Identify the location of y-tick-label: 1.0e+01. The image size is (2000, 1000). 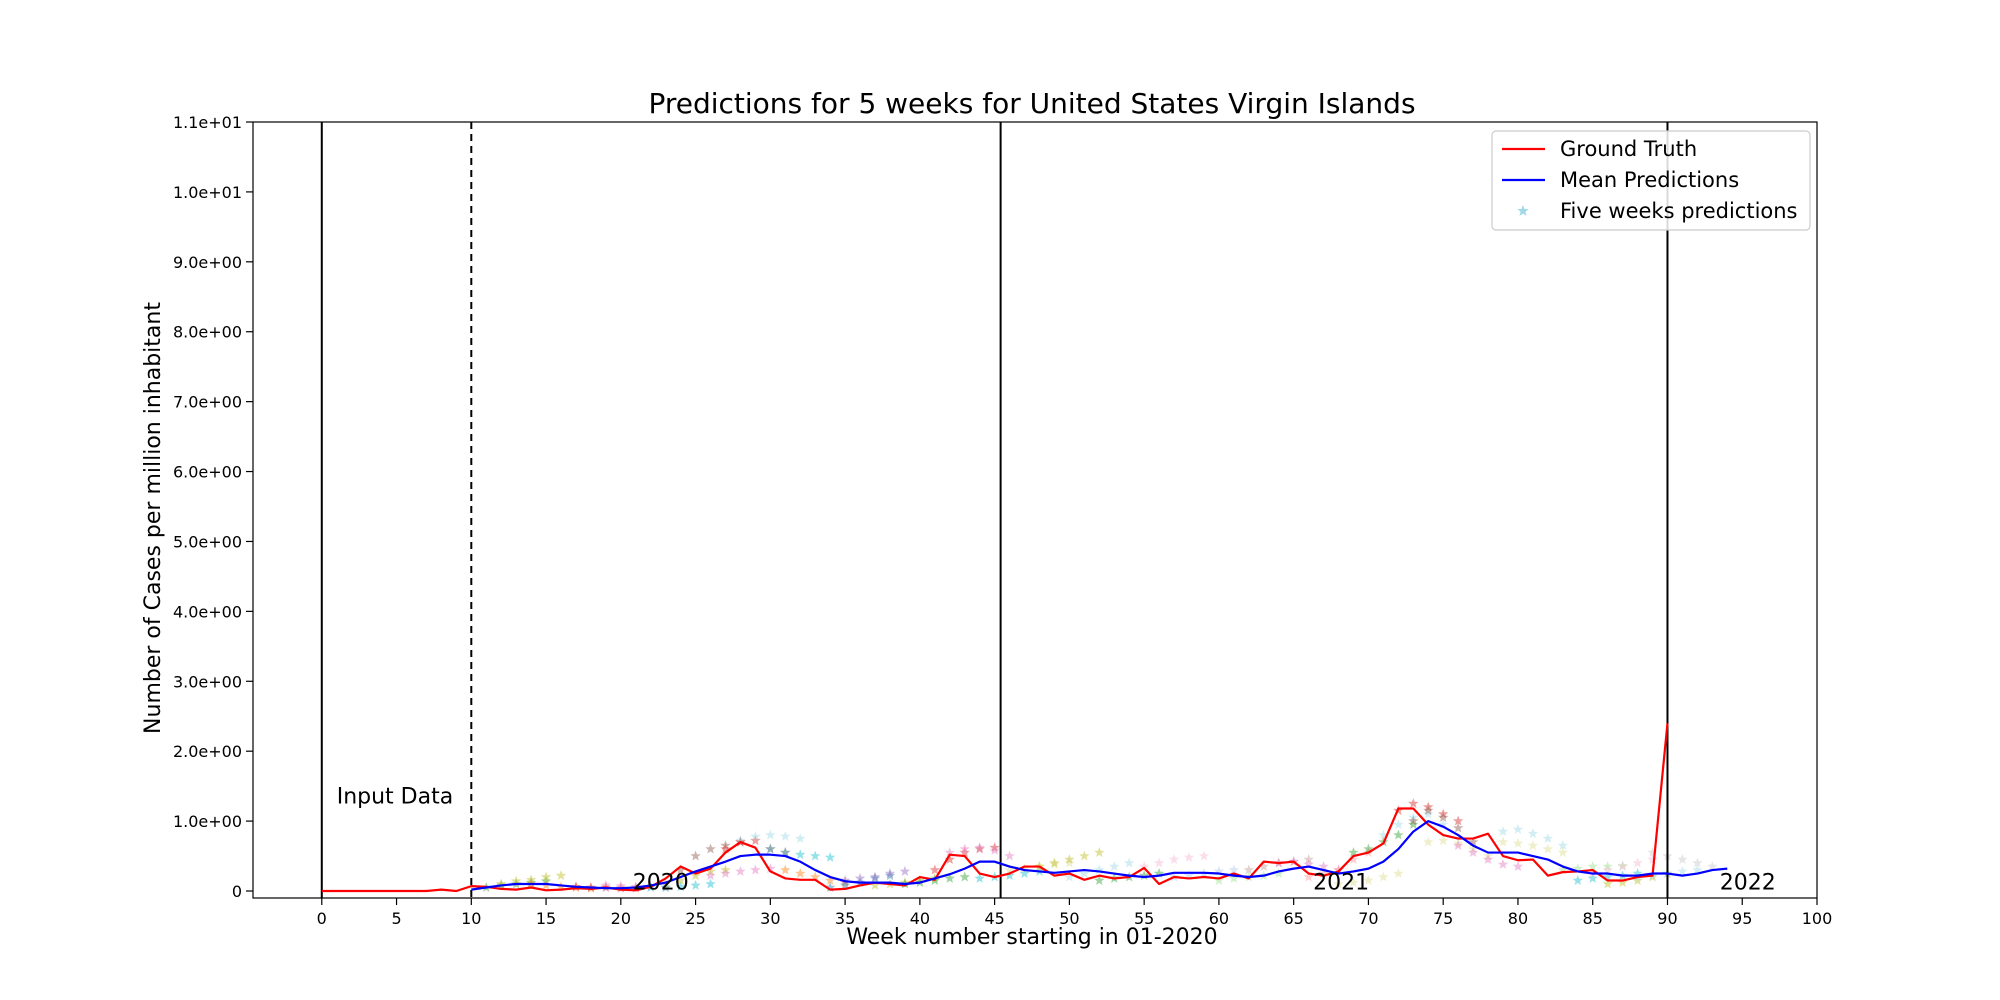
(207, 192).